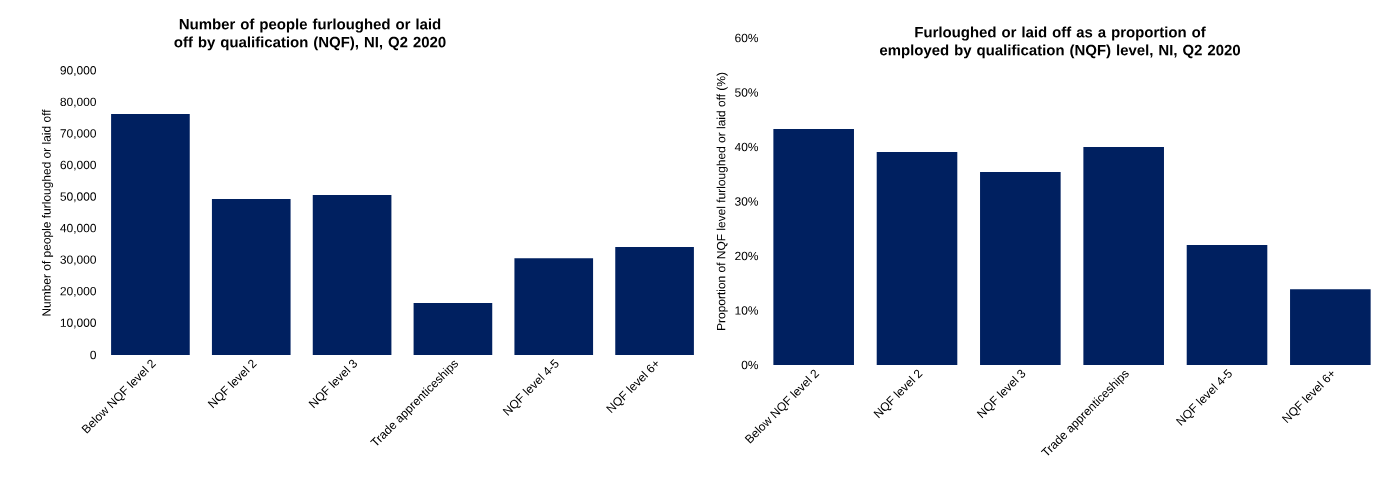  Describe the element at coordinates (750, 365) in the screenshot. I see `y-tick-label: 0%` at that location.